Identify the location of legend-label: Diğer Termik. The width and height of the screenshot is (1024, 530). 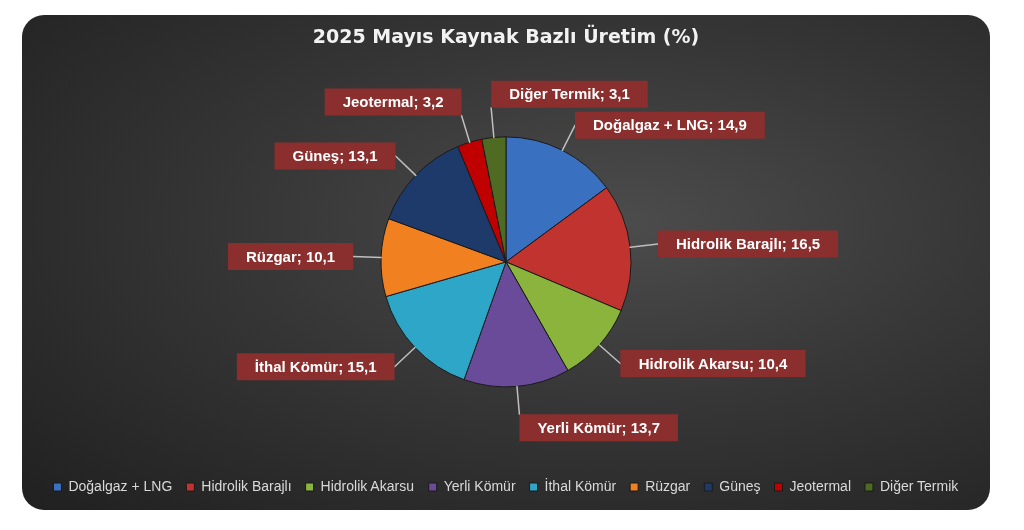
(920, 485).